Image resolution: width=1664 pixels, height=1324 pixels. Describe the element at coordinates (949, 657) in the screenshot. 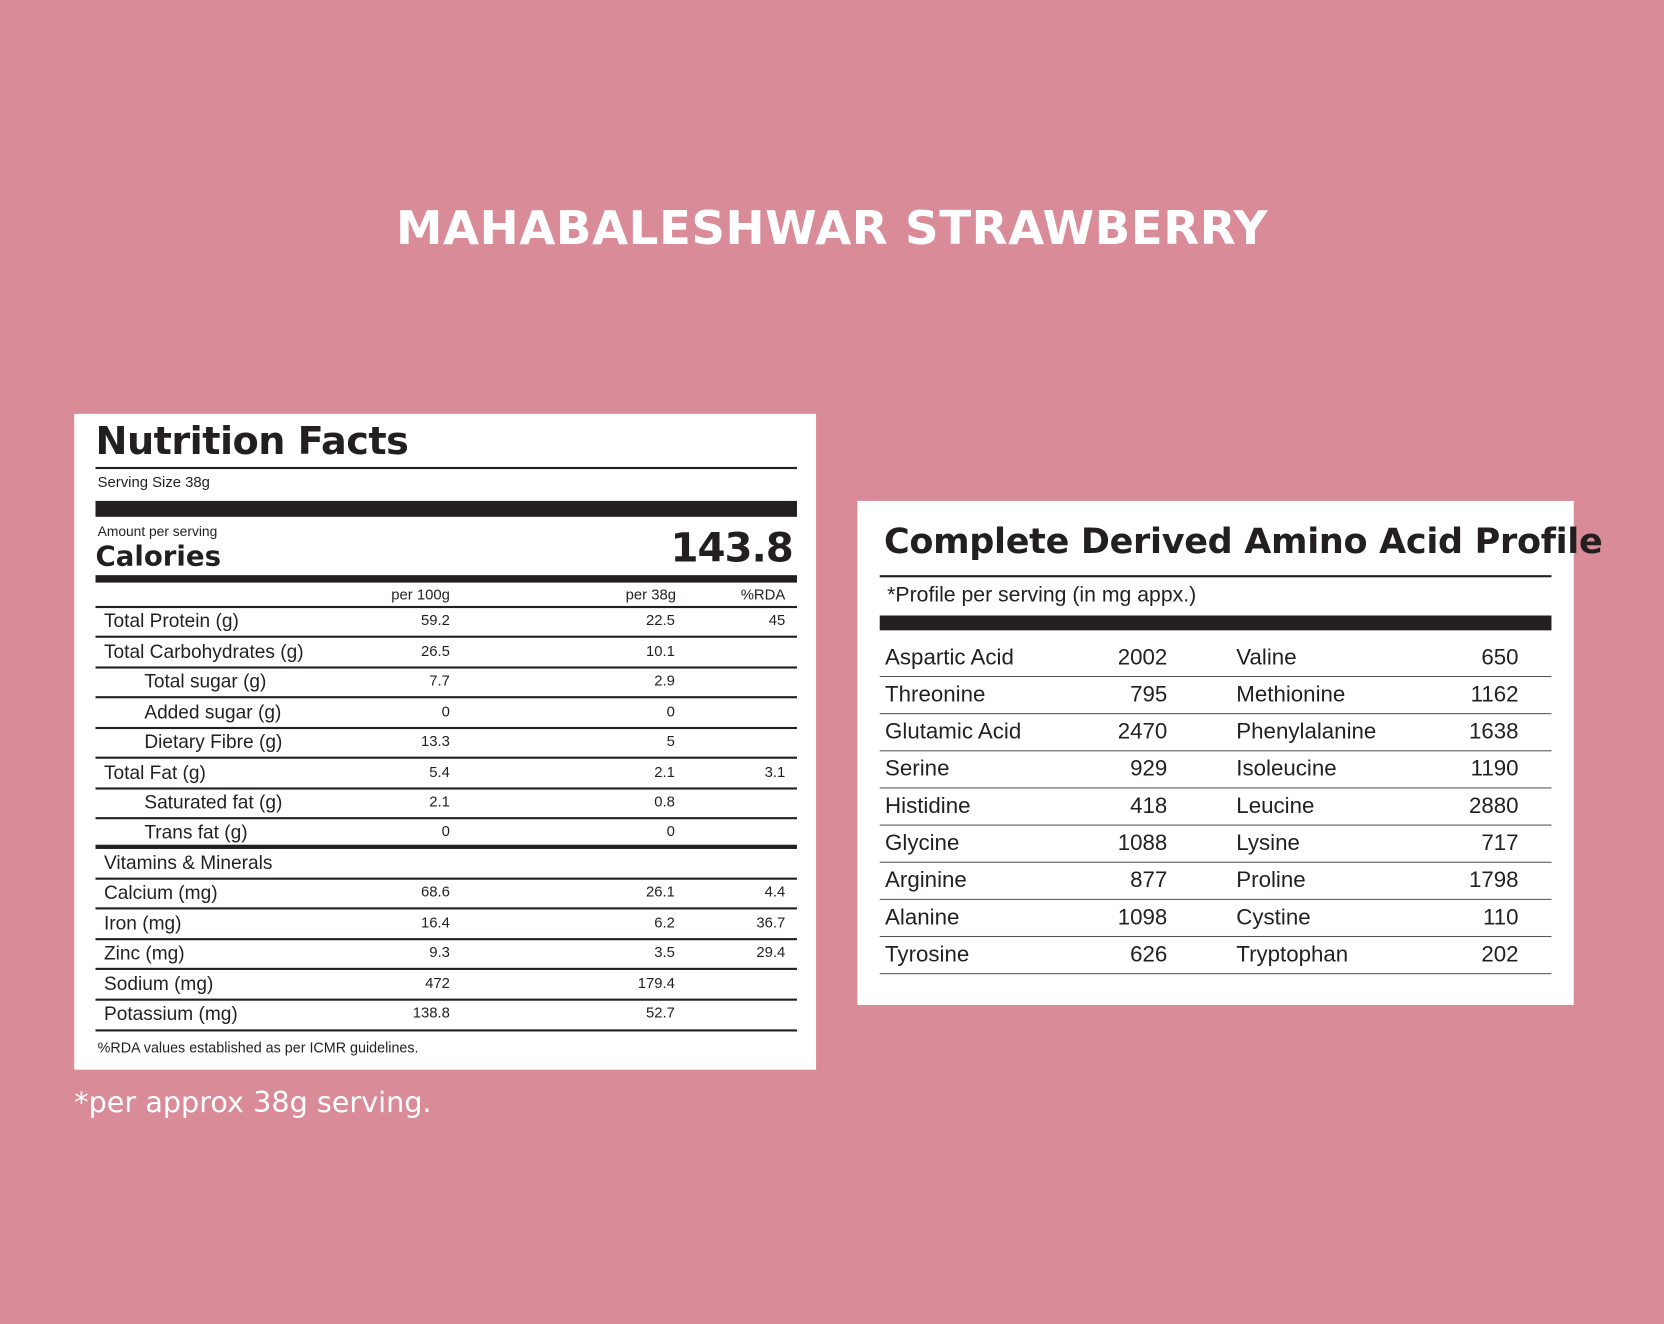

I see `amino-name: Aspartic Acid` at that location.